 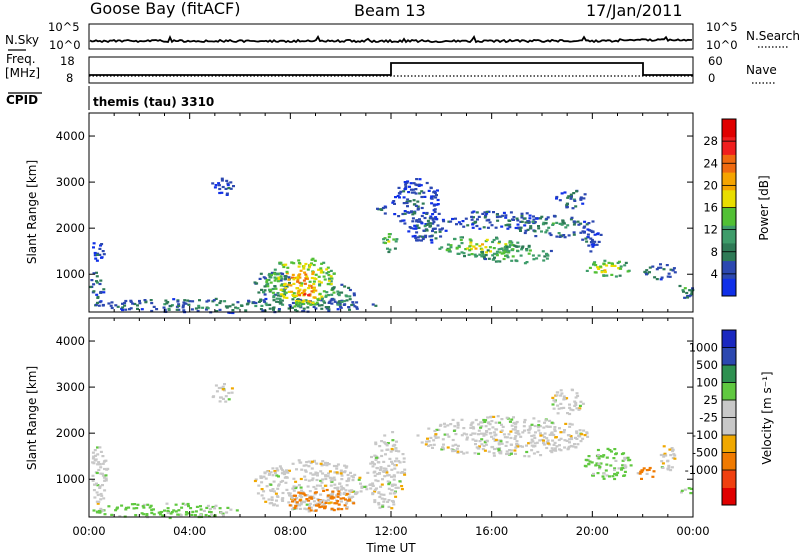 What do you see at coordinates (592, 531) in the screenshot?
I see `time-tick-label: 20:00` at bounding box center [592, 531].